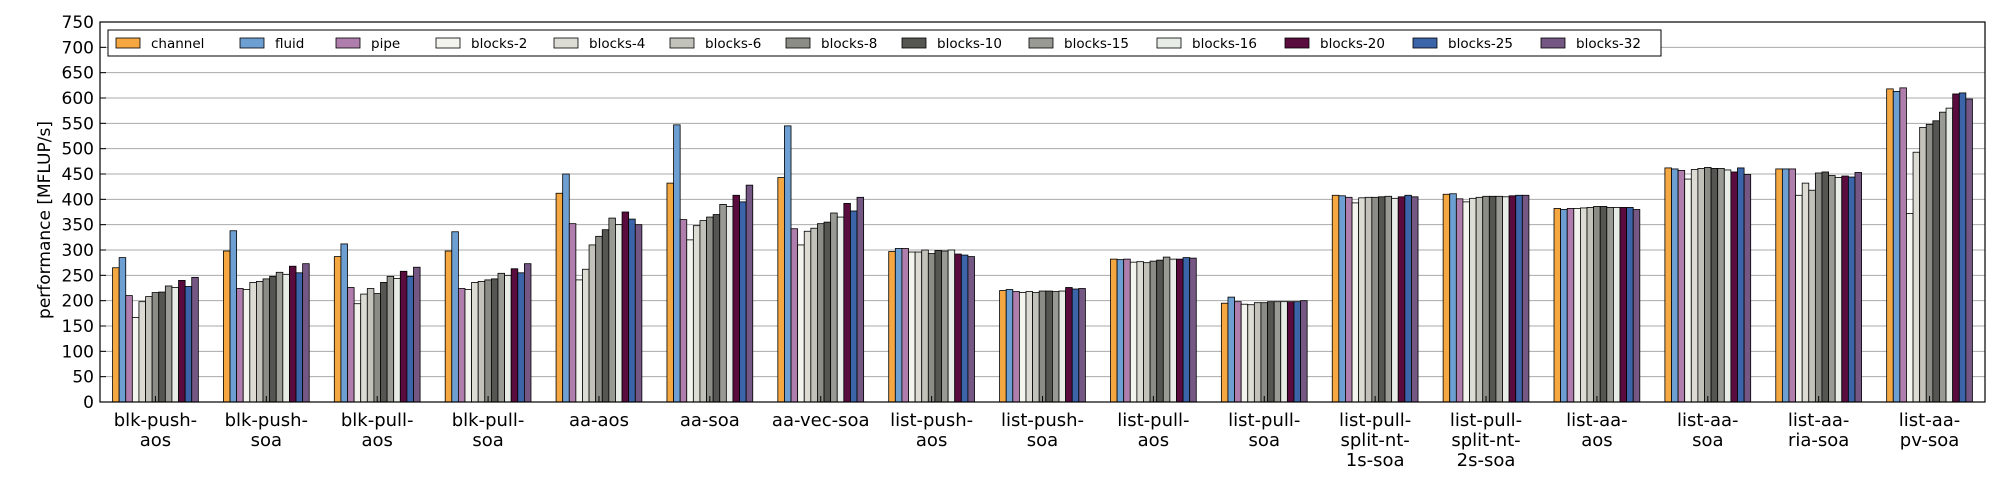  What do you see at coordinates (78, 150) in the screenshot?
I see `y-tick-label: 500` at bounding box center [78, 150].